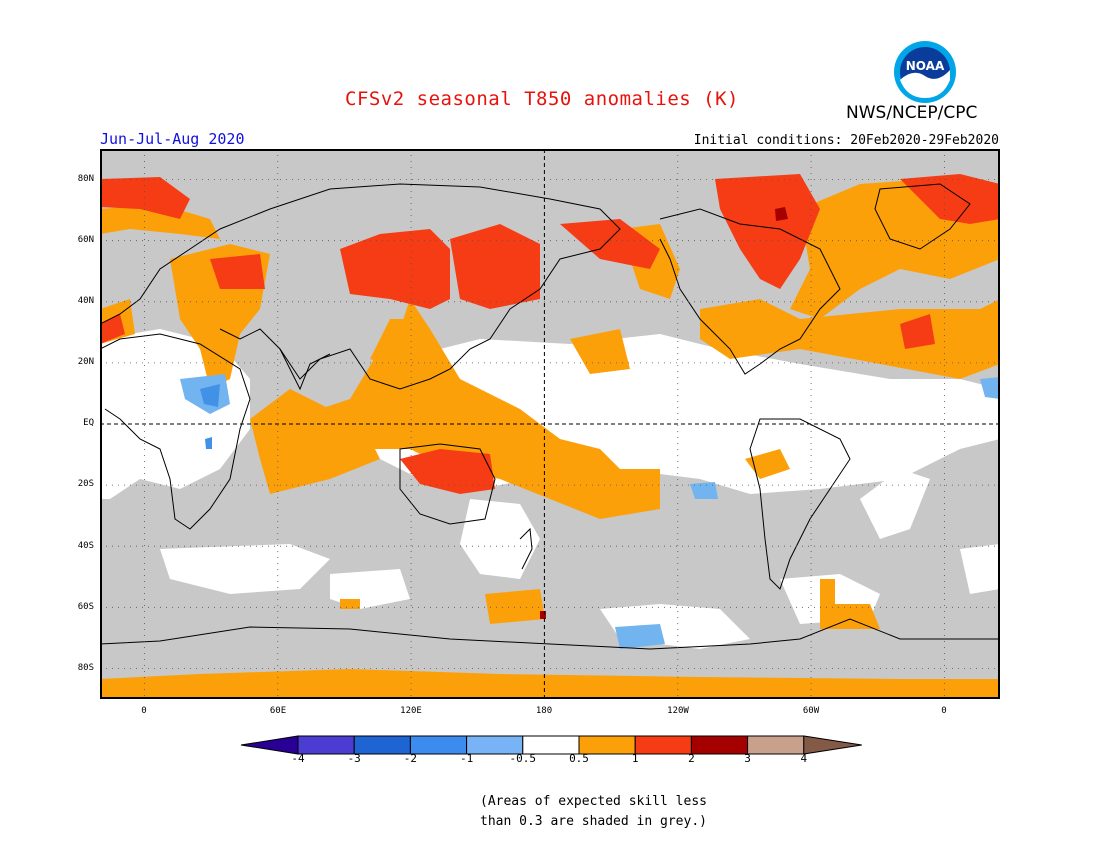 This screenshot has width=1100, height=850. What do you see at coordinates (944, 711) in the screenshot?
I see `lon-label-0-east: 0` at bounding box center [944, 711].